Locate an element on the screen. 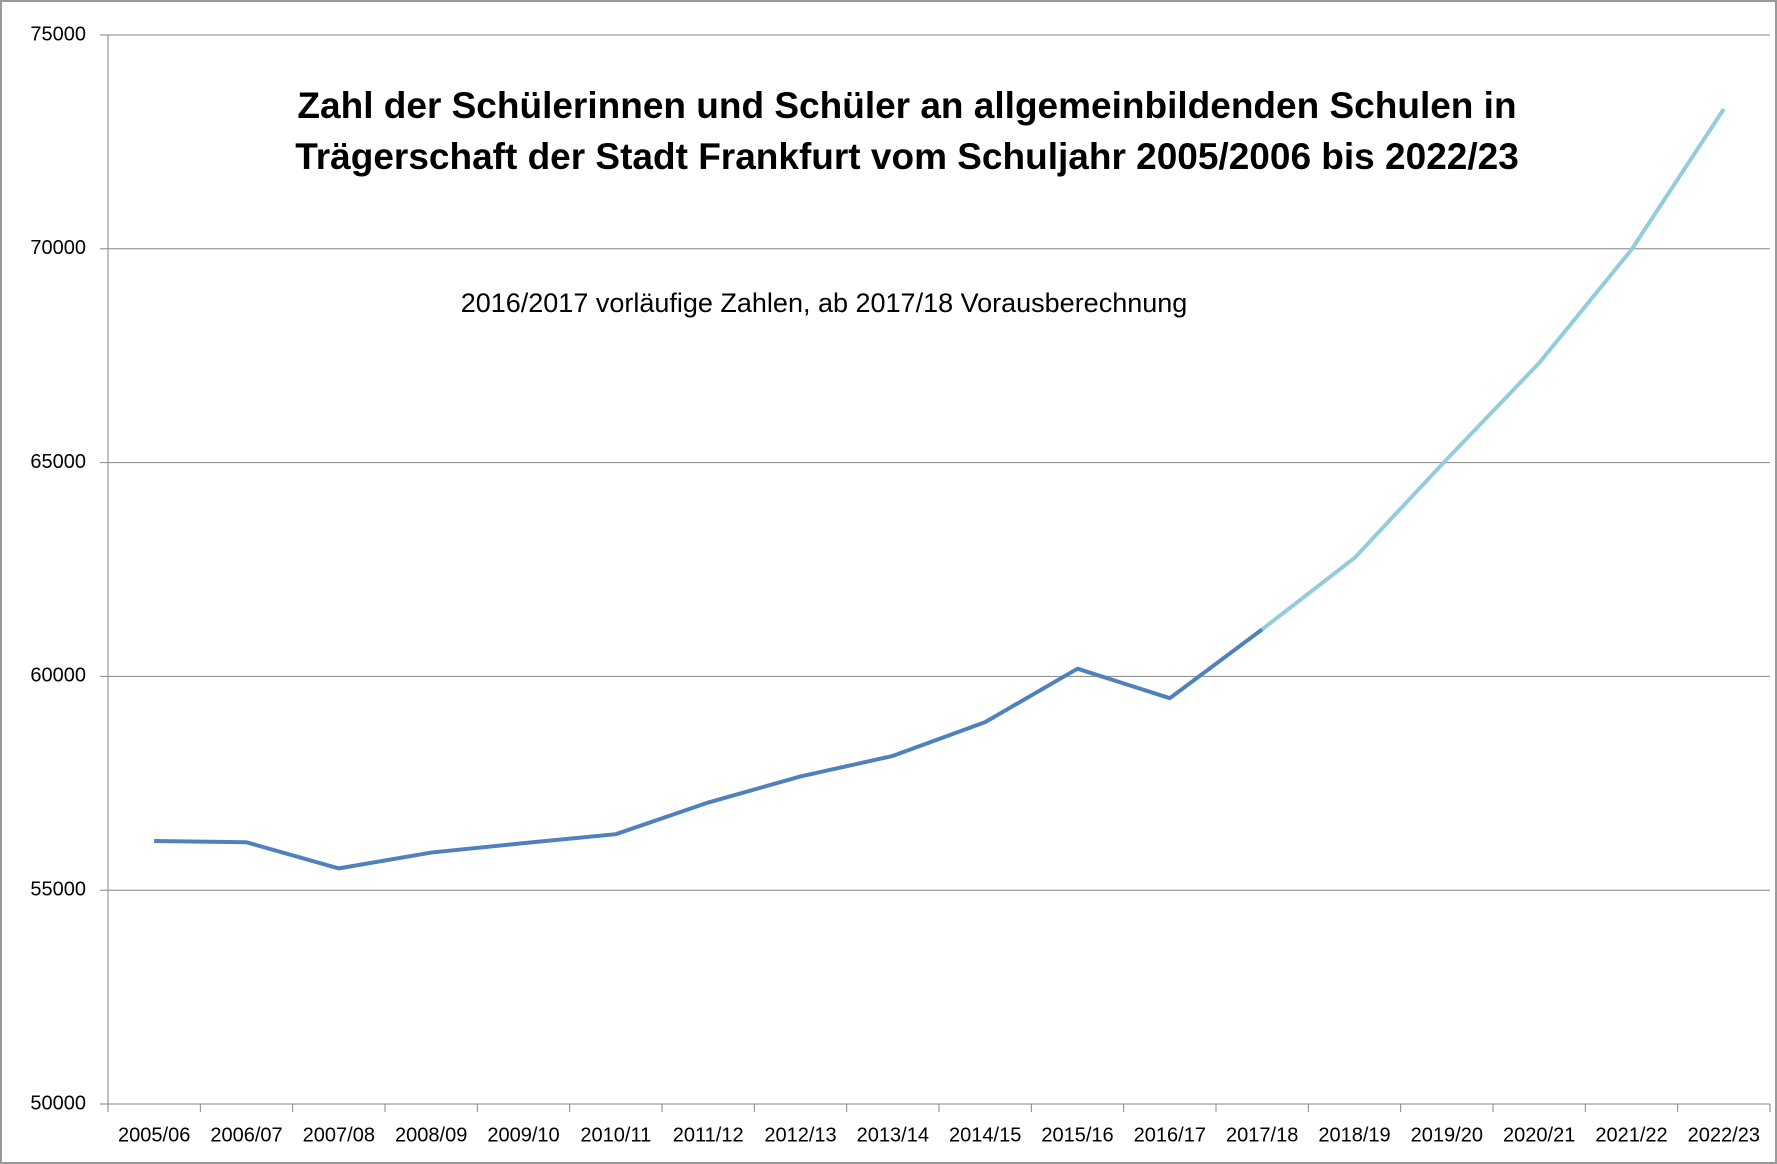 This screenshot has height=1164, width=1777. x-tick-label: 2017/18 is located at coordinates (1262, 1135).